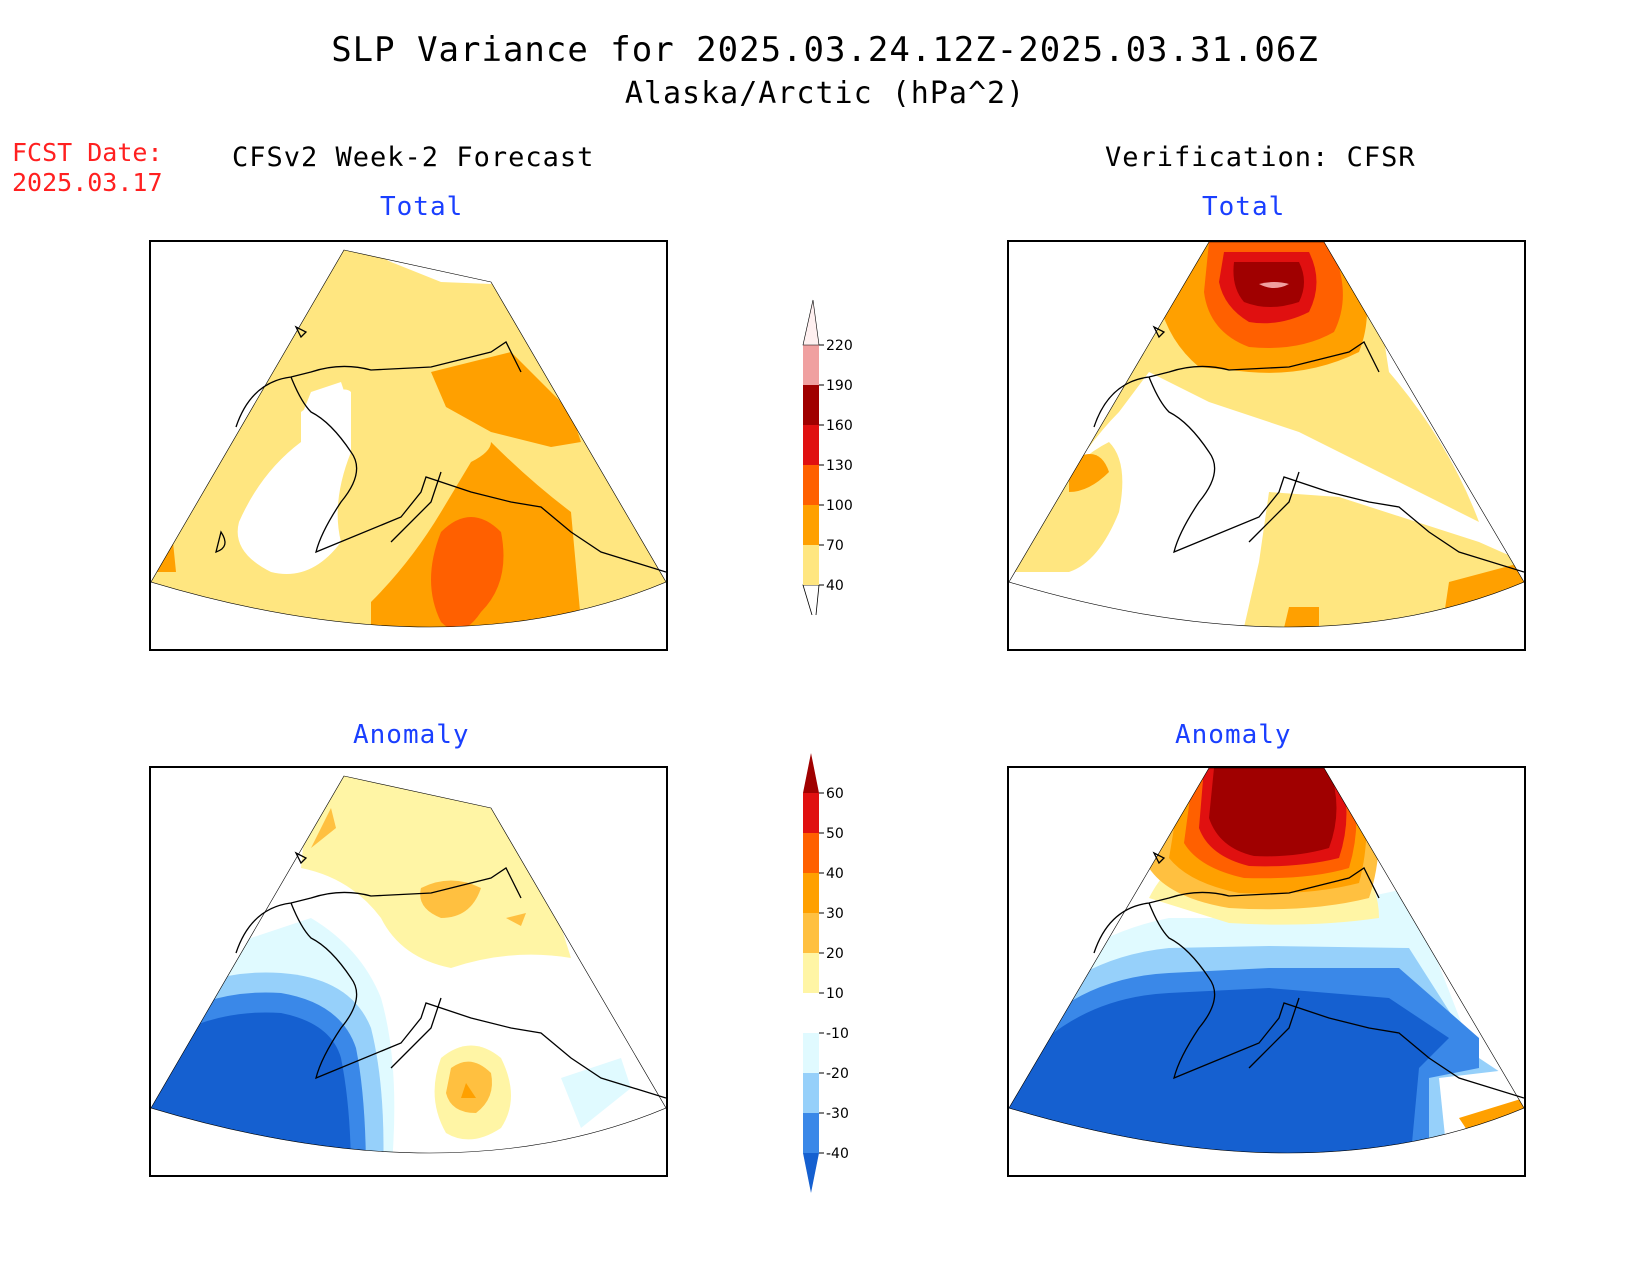 The width and height of the screenshot is (1650, 1275). Describe the element at coordinates (450, 899) in the screenshot. I see `fcst-anom-orange-center` at that location.